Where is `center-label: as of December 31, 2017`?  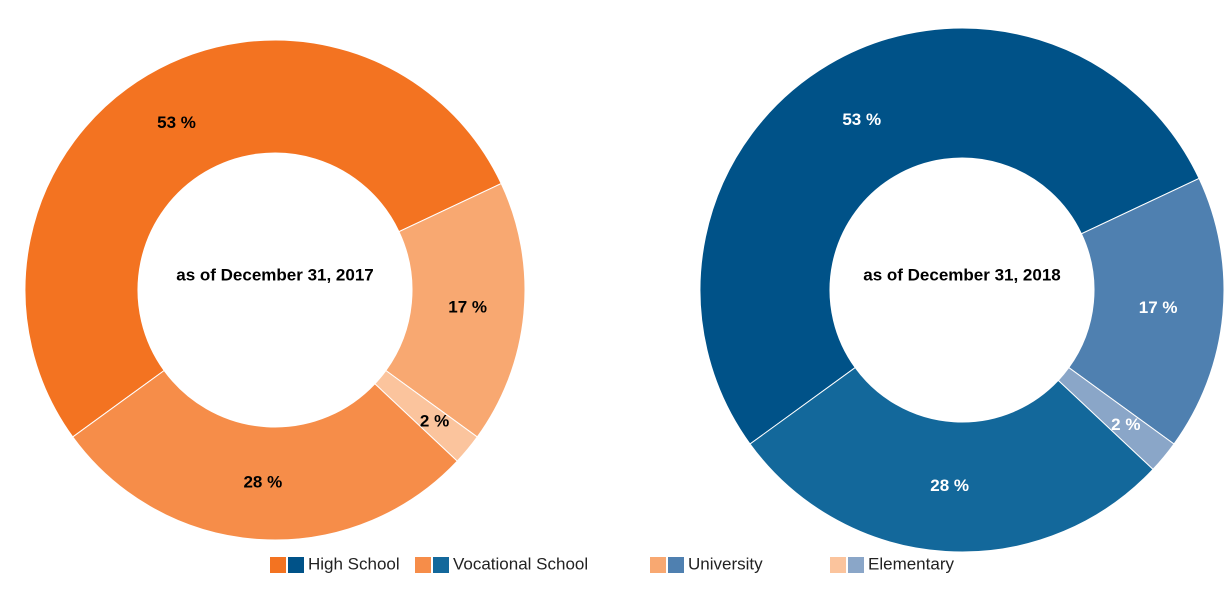 center-label: as of December 31, 2017 is located at coordinates (275, 274).